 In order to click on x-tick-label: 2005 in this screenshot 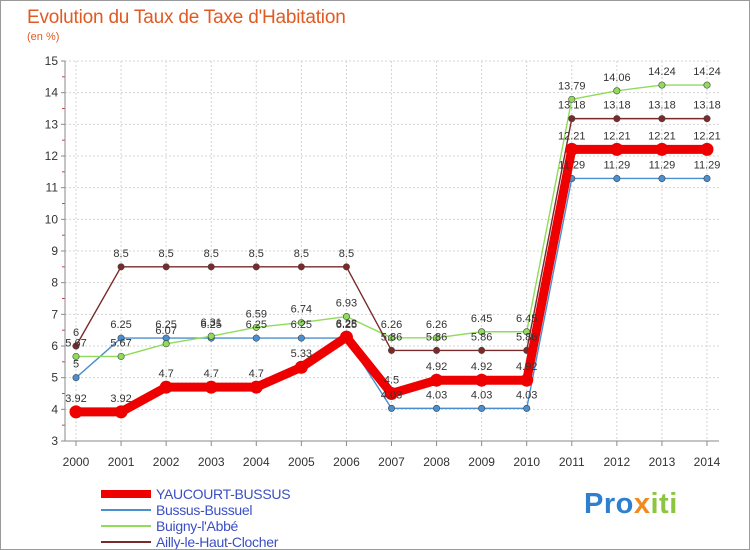, I will do `click(301, 462)`.